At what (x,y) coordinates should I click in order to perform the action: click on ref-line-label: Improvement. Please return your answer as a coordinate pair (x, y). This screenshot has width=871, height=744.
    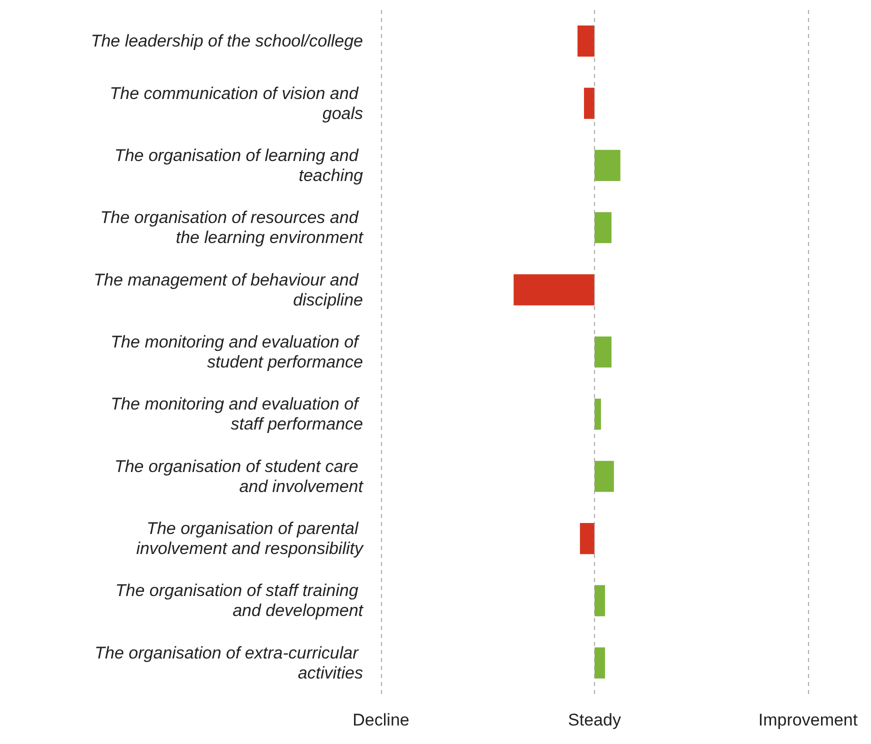
    Looking at the image, I should click on (808, 720).